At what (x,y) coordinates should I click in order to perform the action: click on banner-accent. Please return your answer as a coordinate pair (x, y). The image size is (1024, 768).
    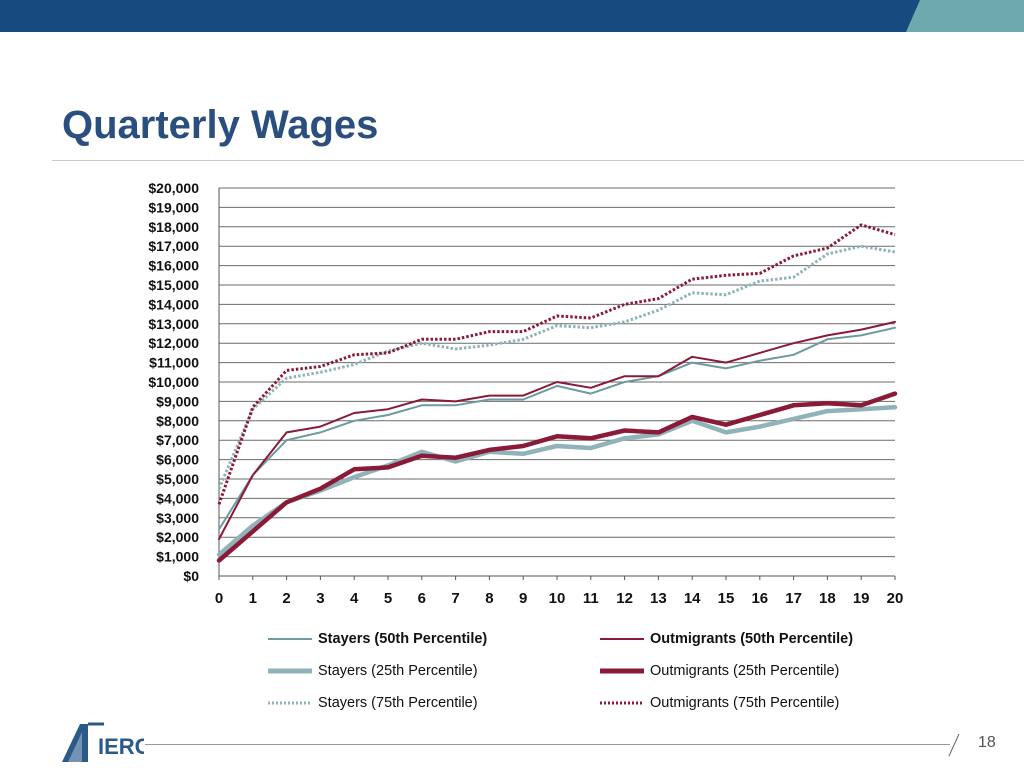
    Looking at the image, I should click on (965, 16).